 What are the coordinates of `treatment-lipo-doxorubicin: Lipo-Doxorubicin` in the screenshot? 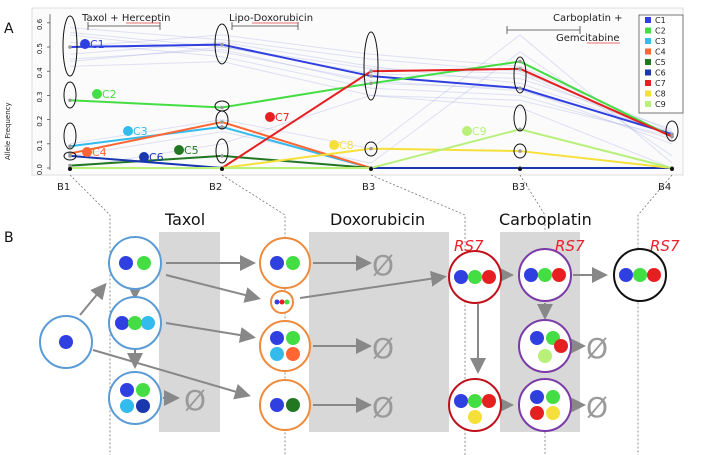 It's located at (271, 18).